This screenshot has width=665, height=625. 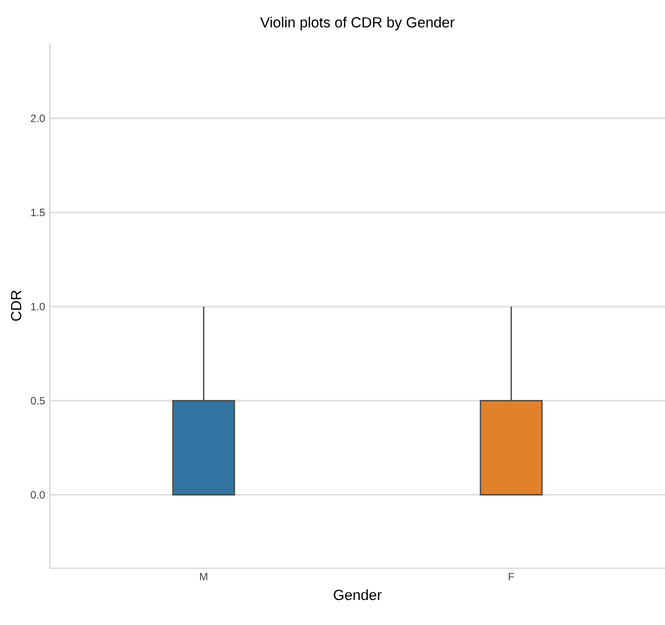 What do you see at coordinates (38, 306) in the screenshot?
I see `y-tick-label: 1.0` at bounding box center [38, 306].